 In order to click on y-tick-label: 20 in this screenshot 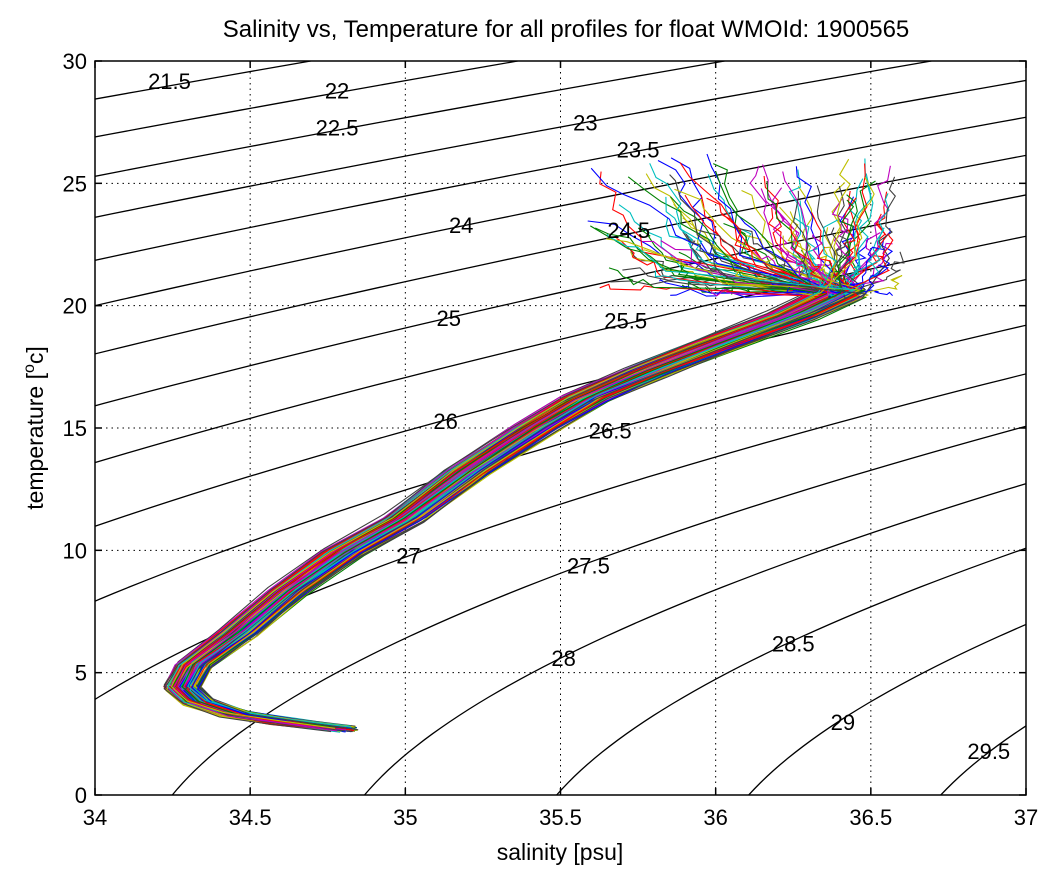, I will do `click(75, 306)`.